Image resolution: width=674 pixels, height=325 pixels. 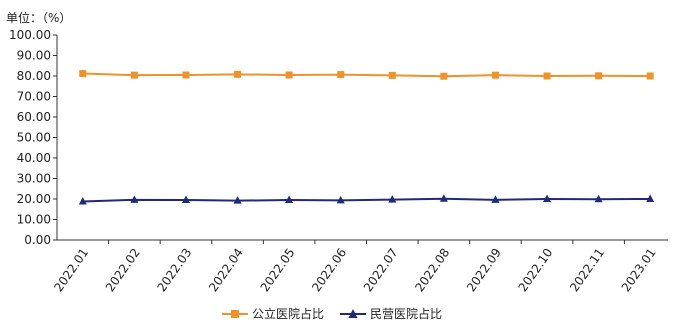 What do you see at coordinates (34, 117) in the screenshot?
I see `y-tick-label: 60.00` at bounding box center [34, 117].